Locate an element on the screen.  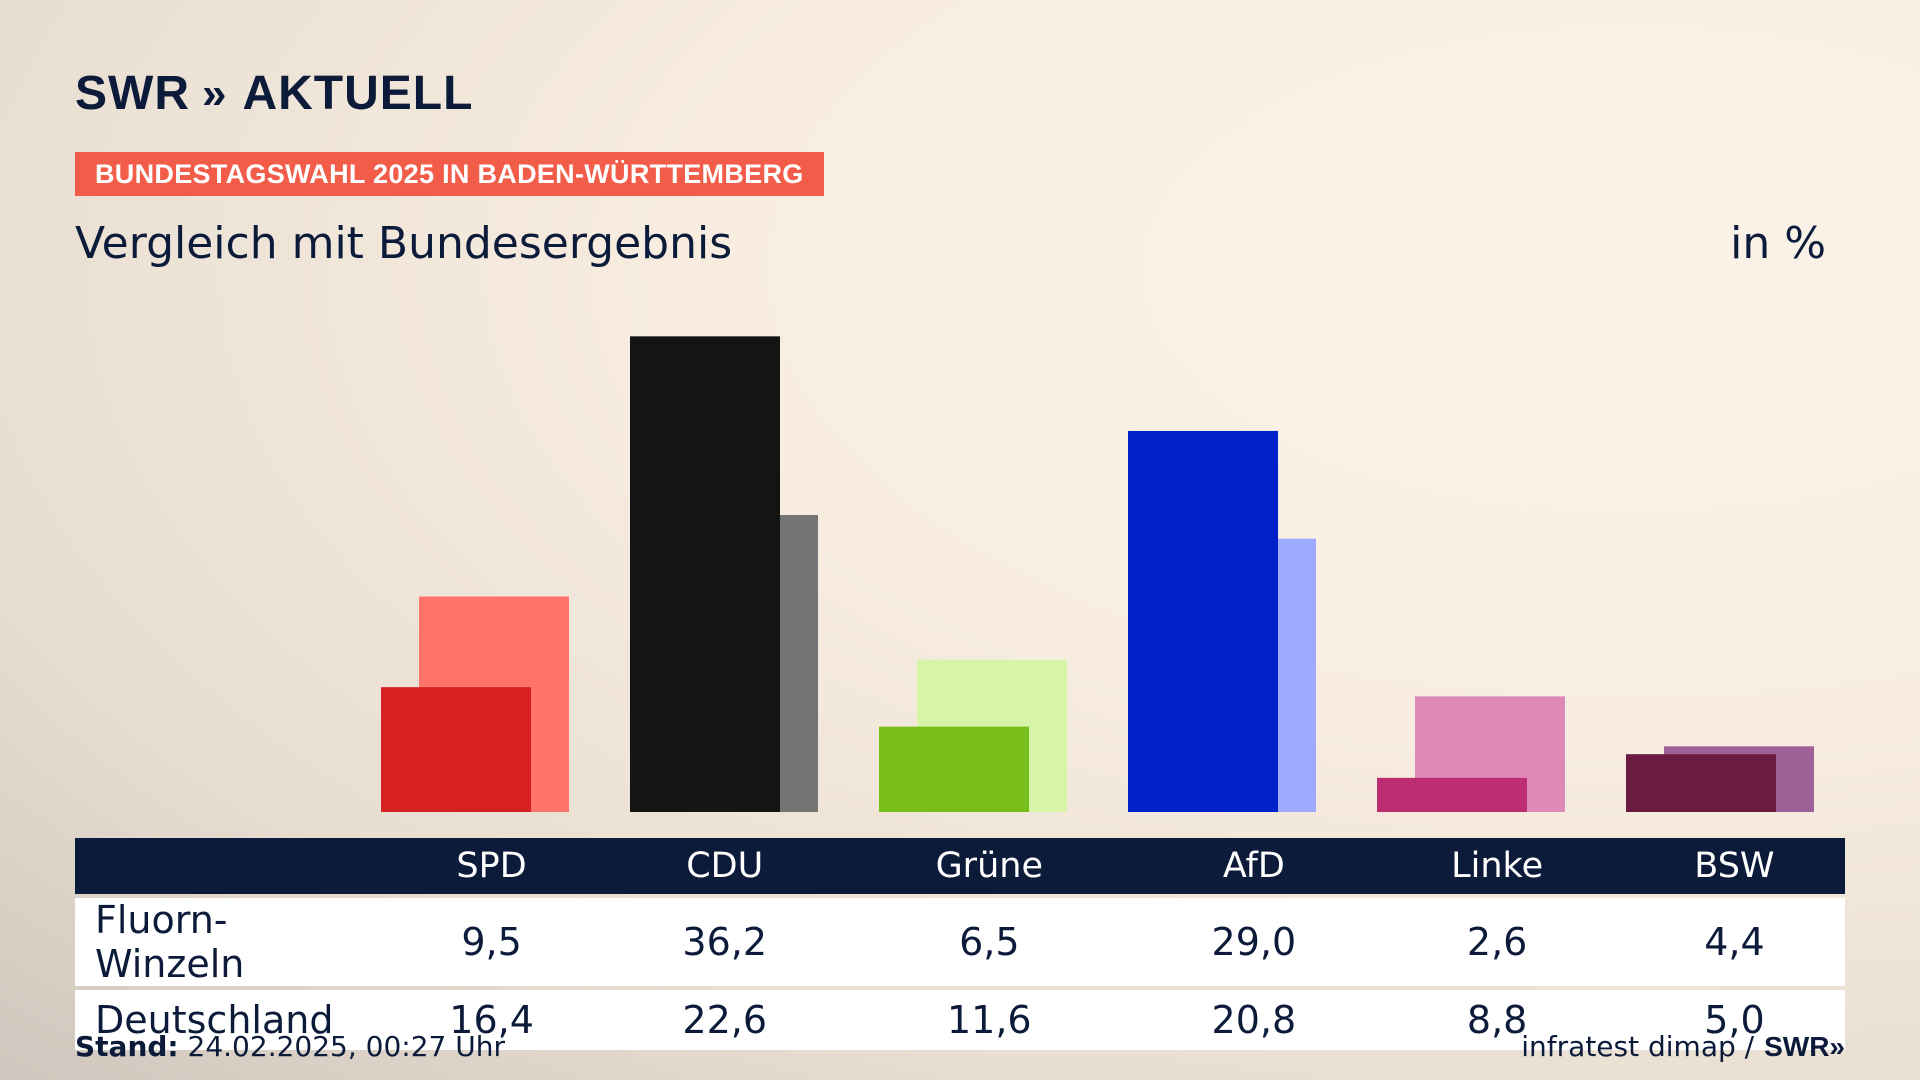
chevron-icon: » is located at coordinates (214, 93).